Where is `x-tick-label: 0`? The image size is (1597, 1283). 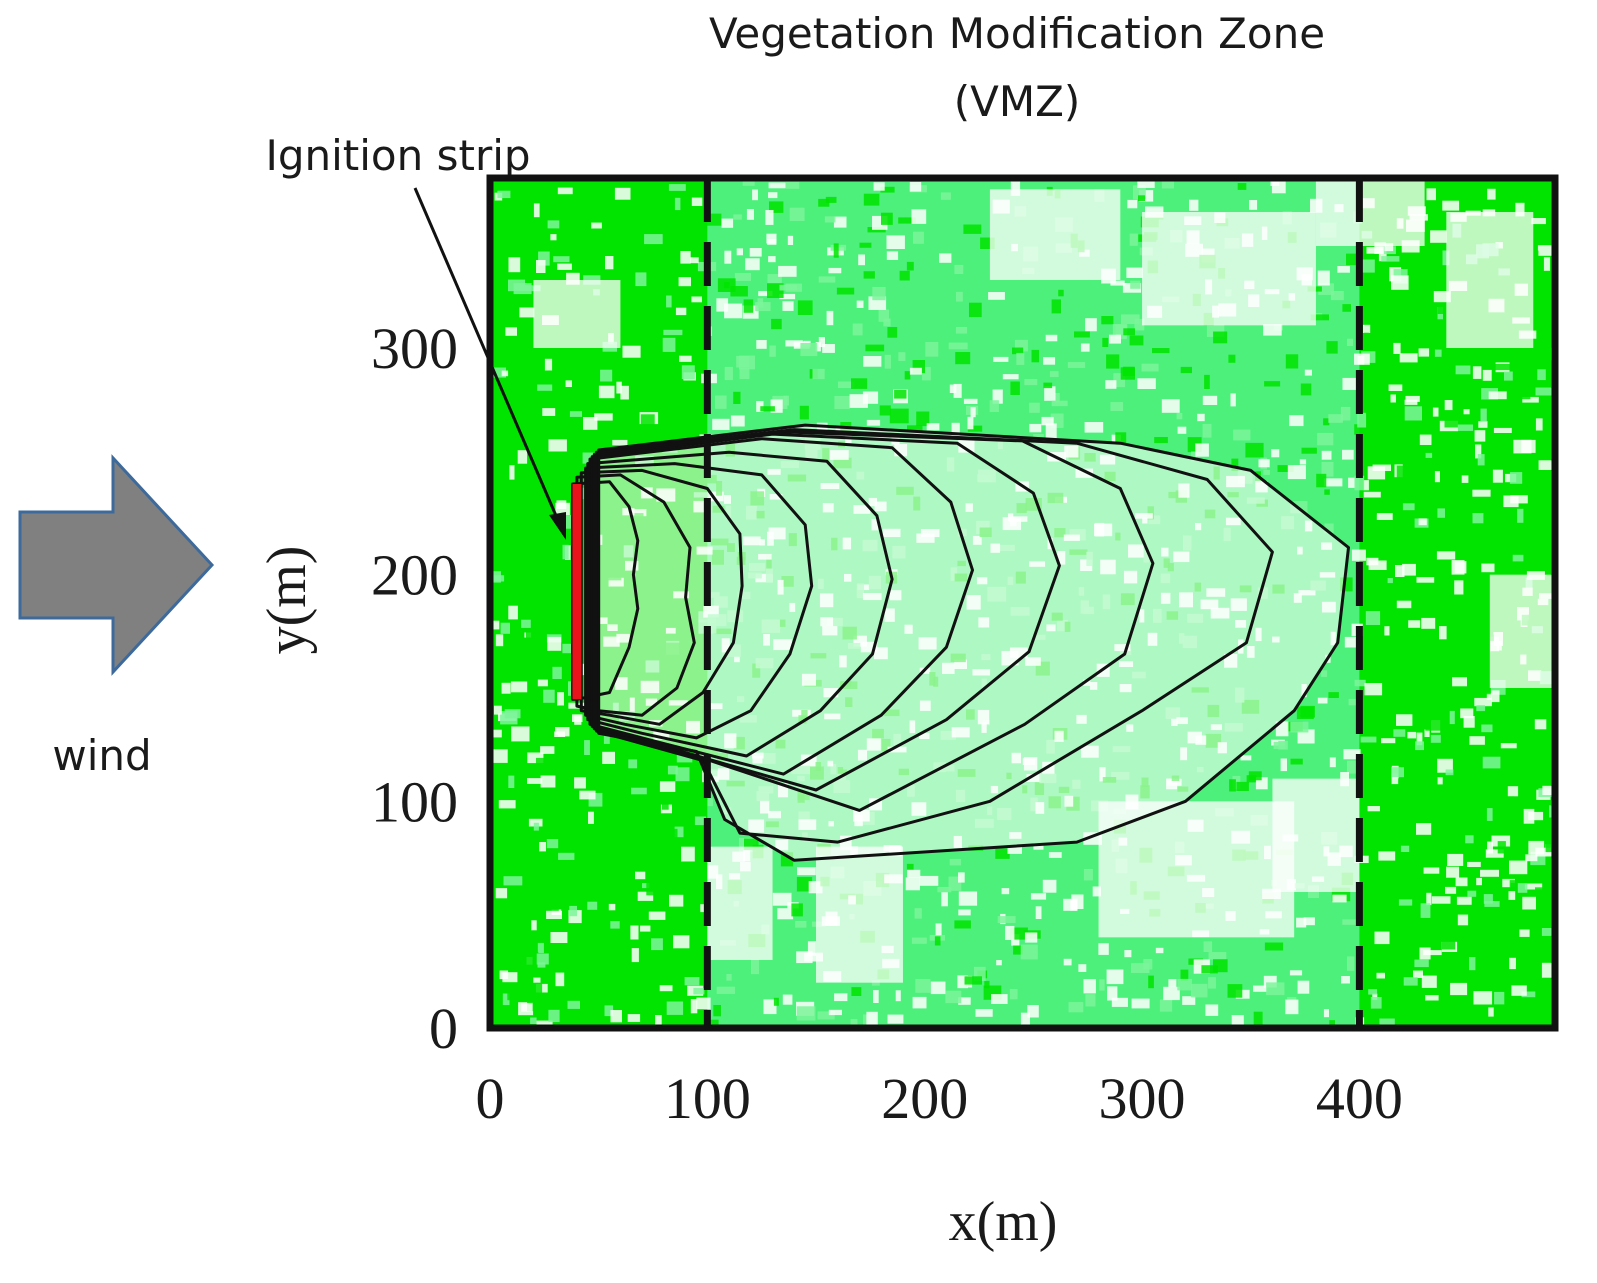
x-tick-label: 0 is located at coordinates (490, 1098).